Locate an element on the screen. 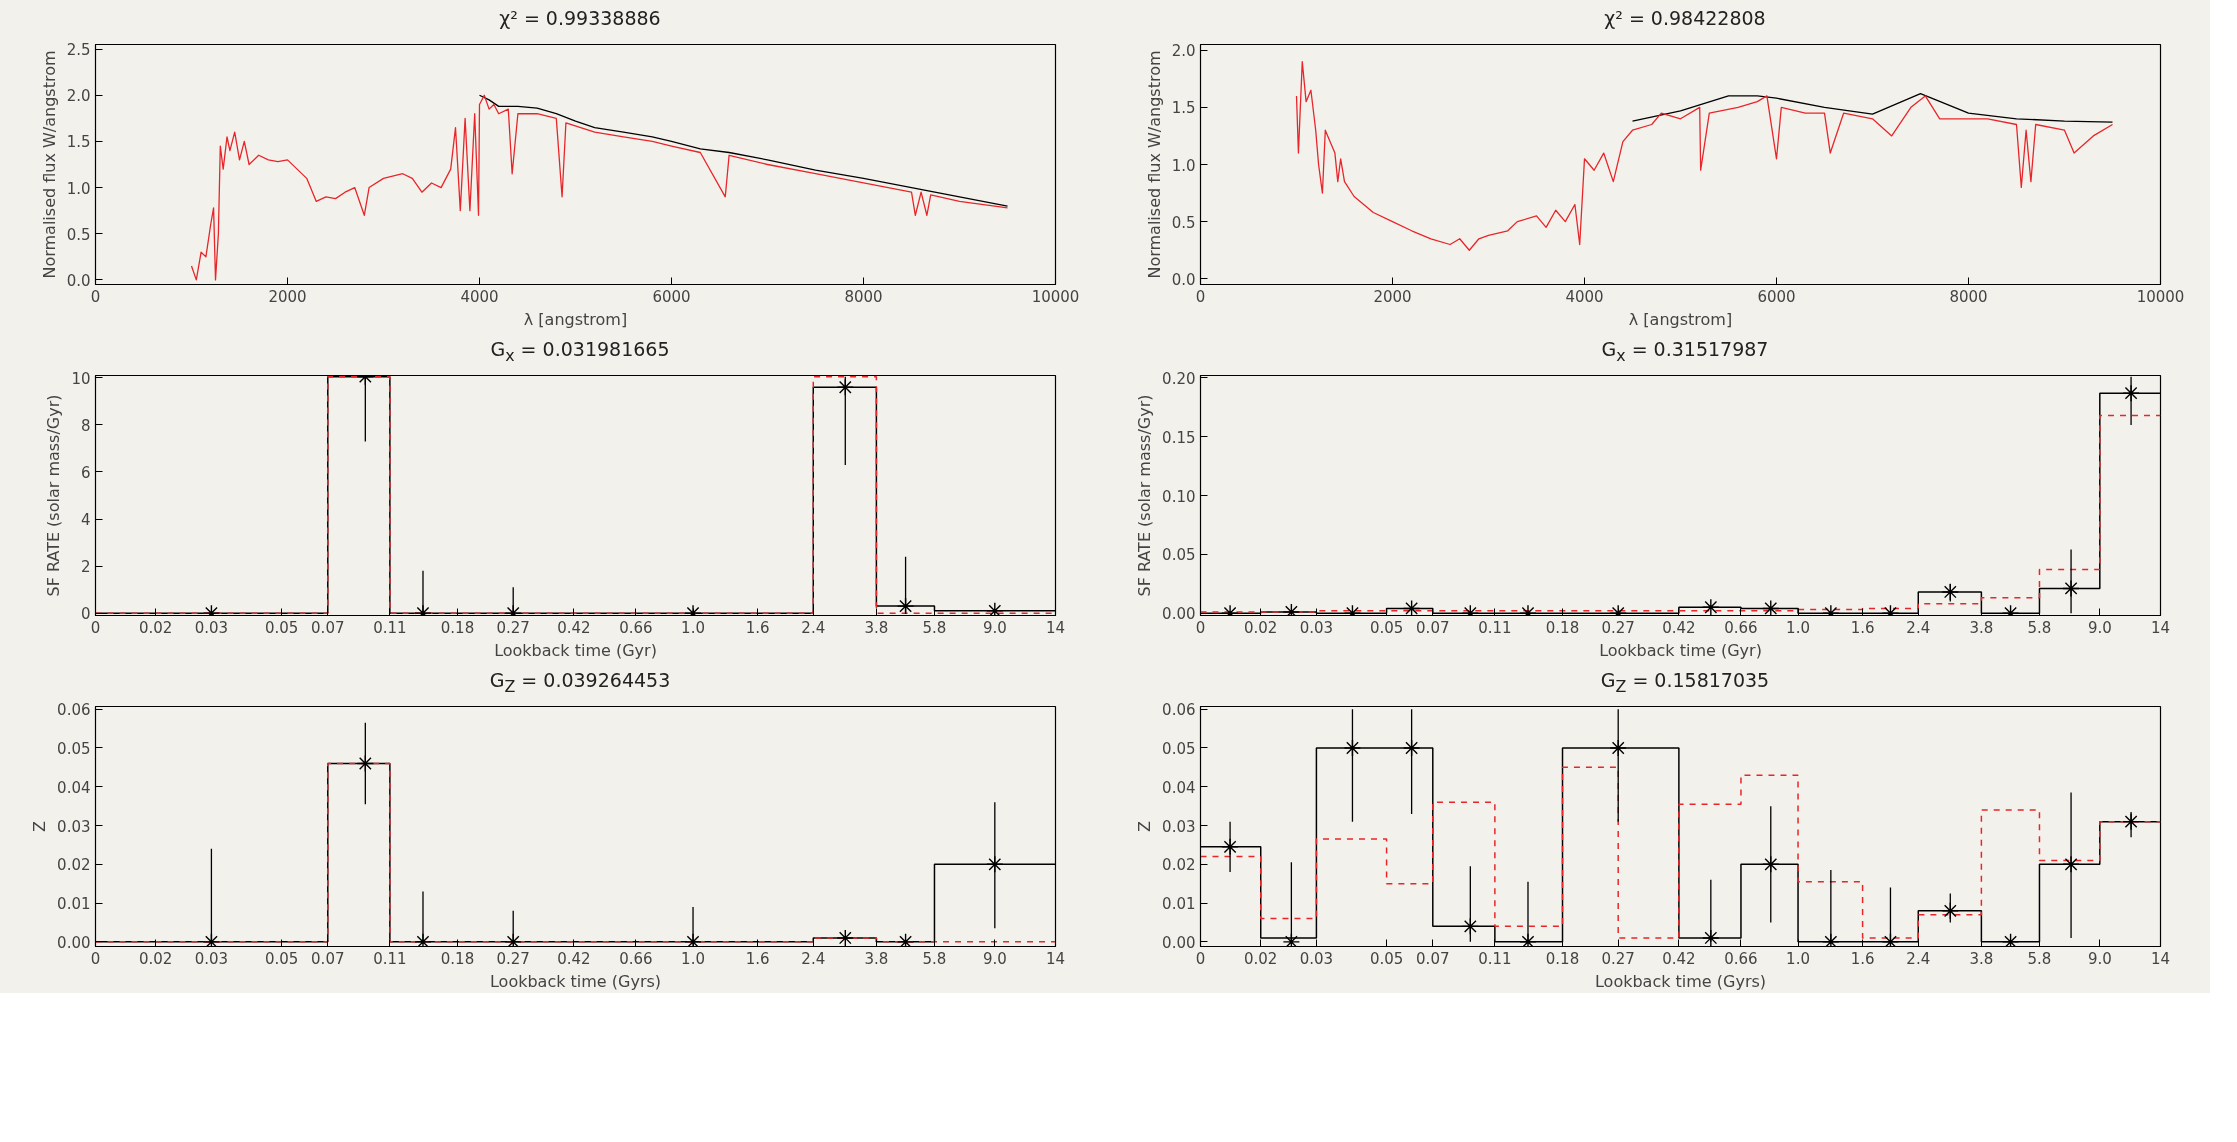 This screenshot has width=2237, height=1142. x-axis-title: λ [angstrom] is located at coordinates (1680, 319).